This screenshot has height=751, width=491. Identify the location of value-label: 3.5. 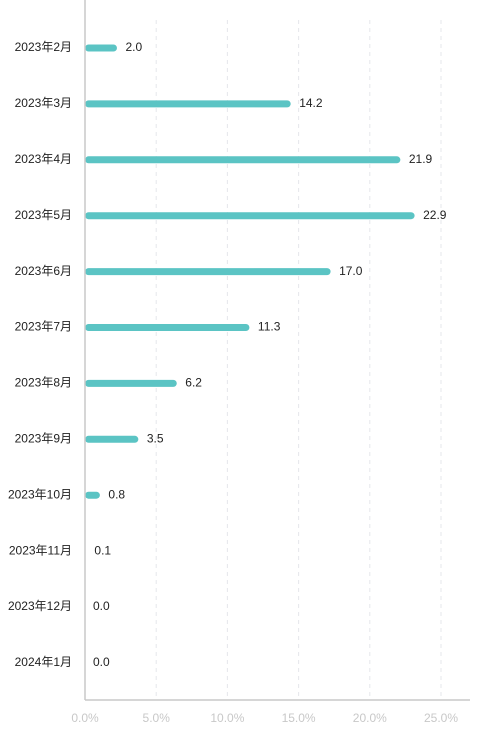
(155, 438).